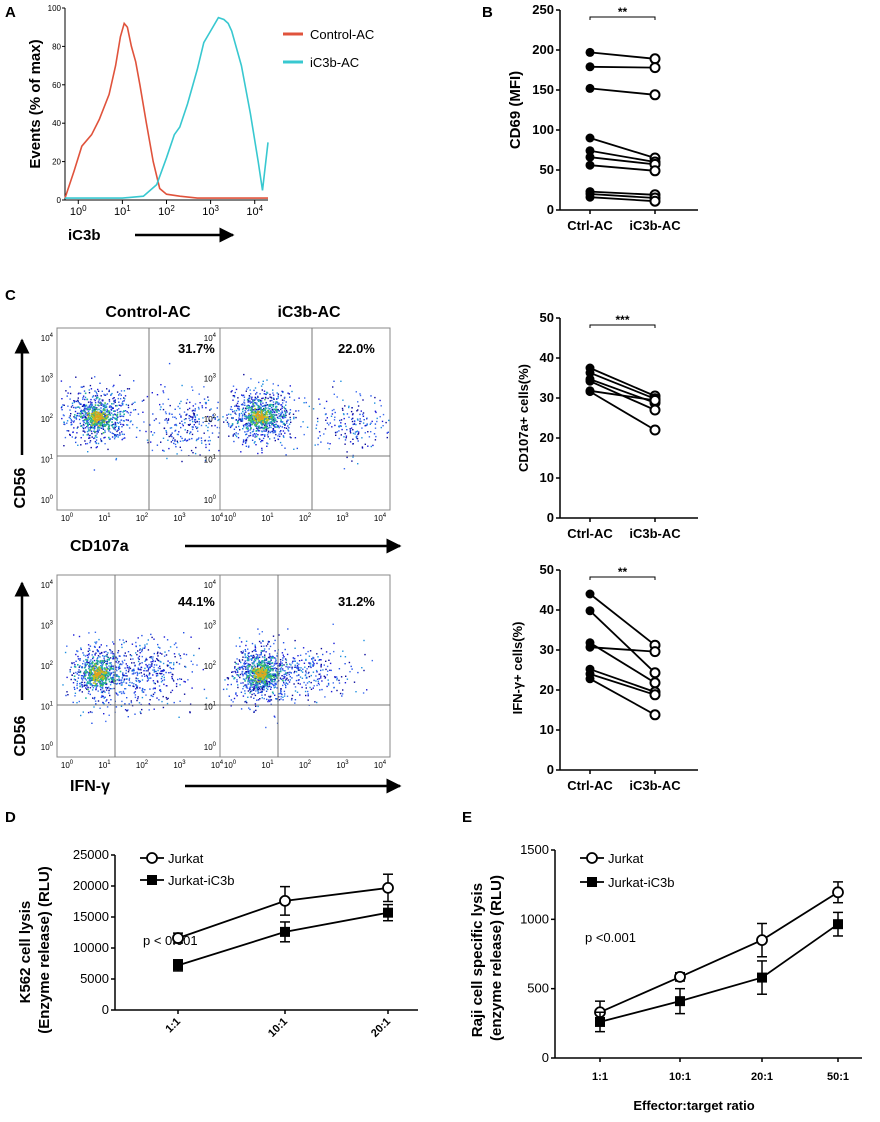 This screenshot has width=880, height=1122. What do you see at coordinates (543, 49) in the screenshot?
I see `b-y-tick-label: 200` at bounding box center [543, 49].